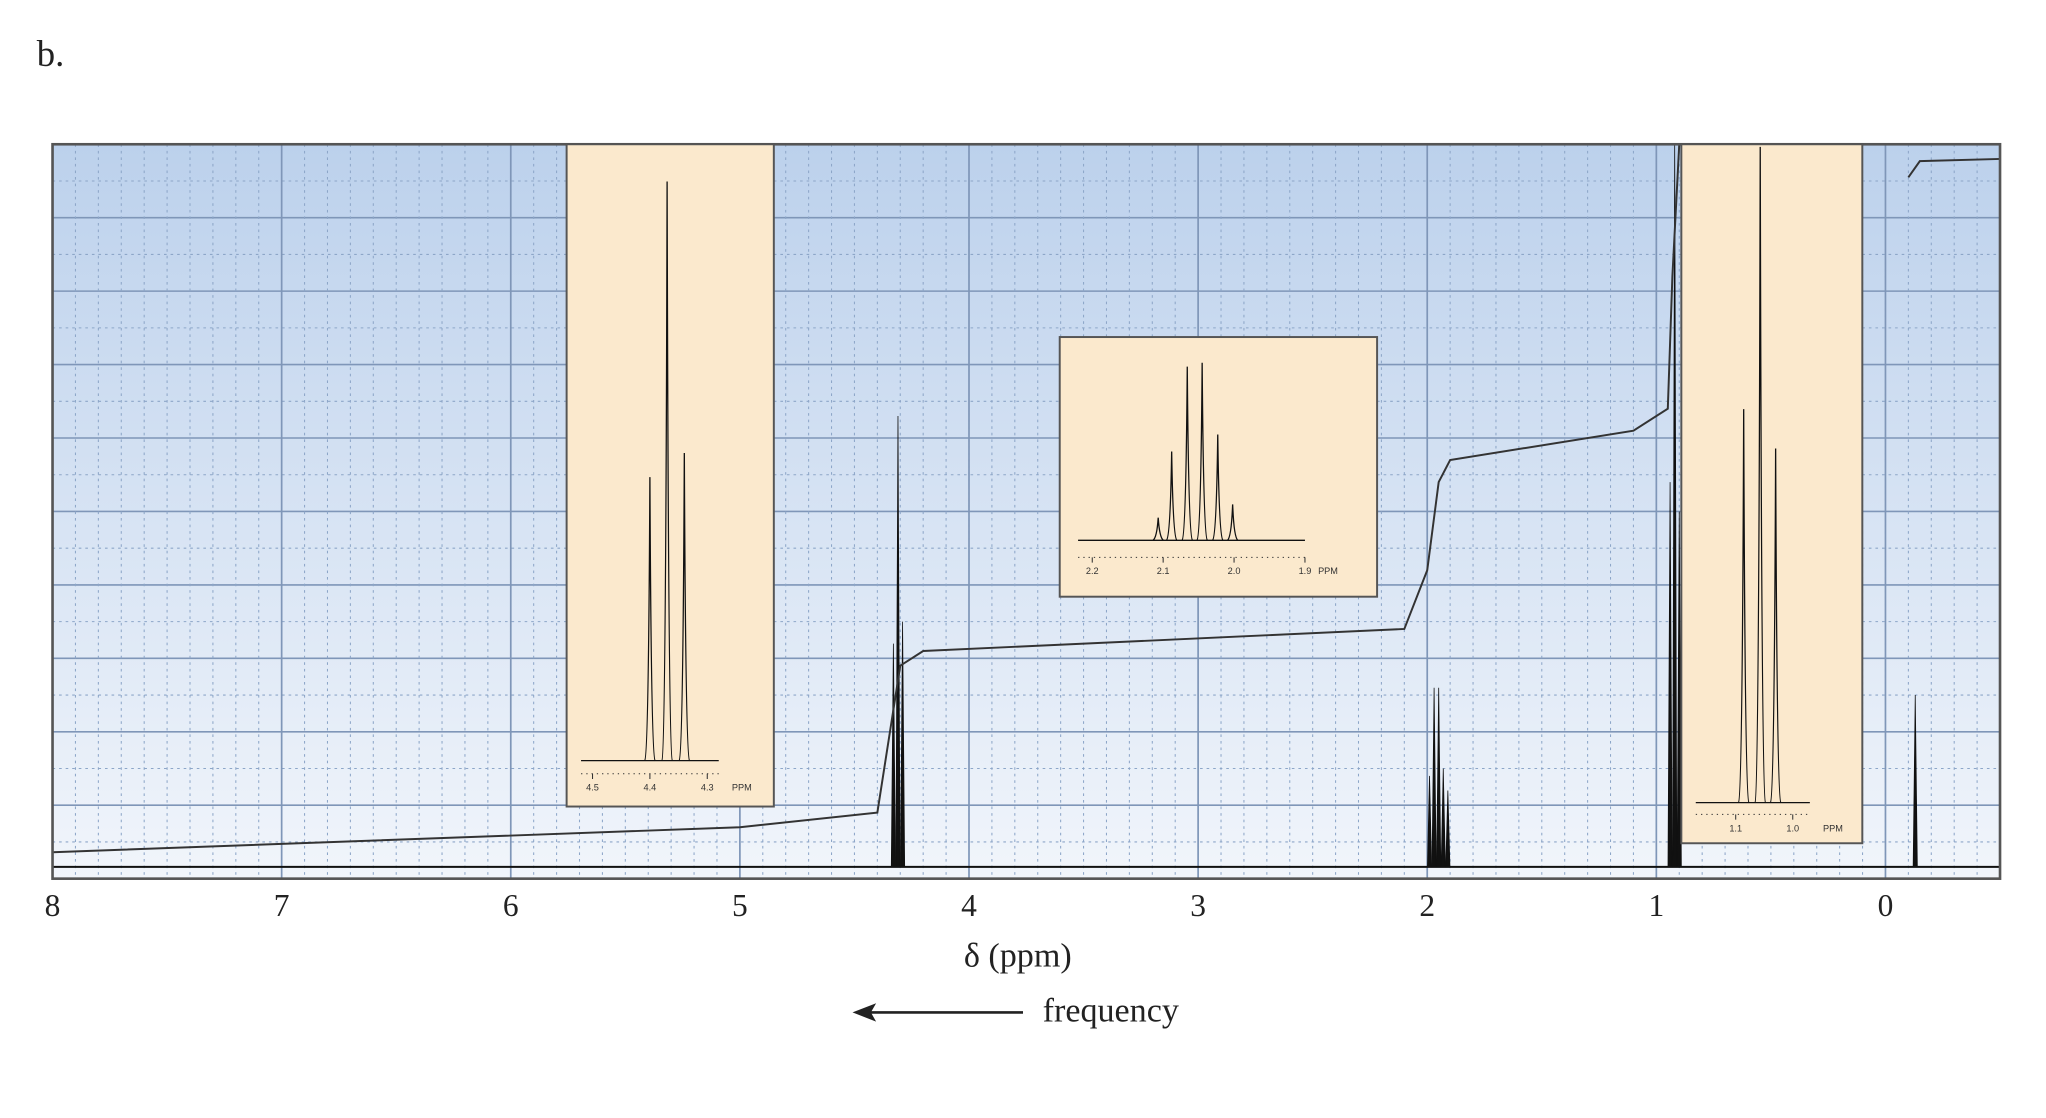  What do you see at coordinates (53, 905) in the screenshot?
I see `x-tick-label: 8` at bounding box center [53, 905].